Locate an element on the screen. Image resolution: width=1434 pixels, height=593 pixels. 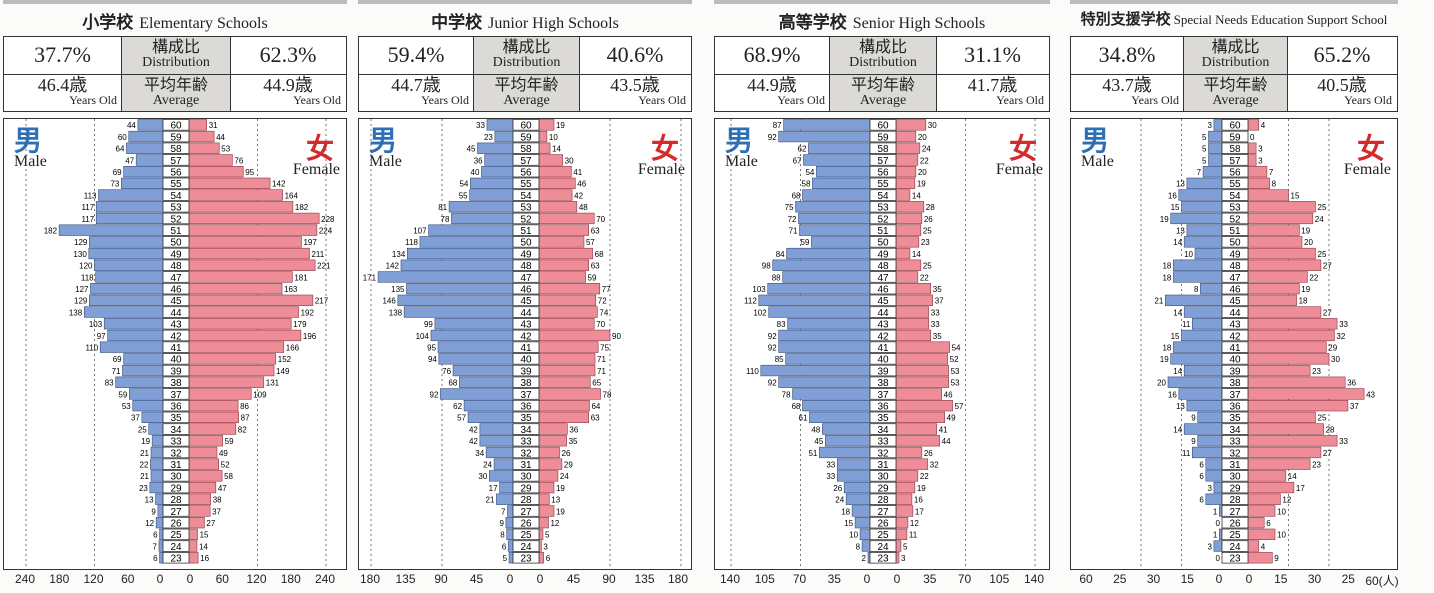
male-value-label: 129 is located at coordinates (81, 242).